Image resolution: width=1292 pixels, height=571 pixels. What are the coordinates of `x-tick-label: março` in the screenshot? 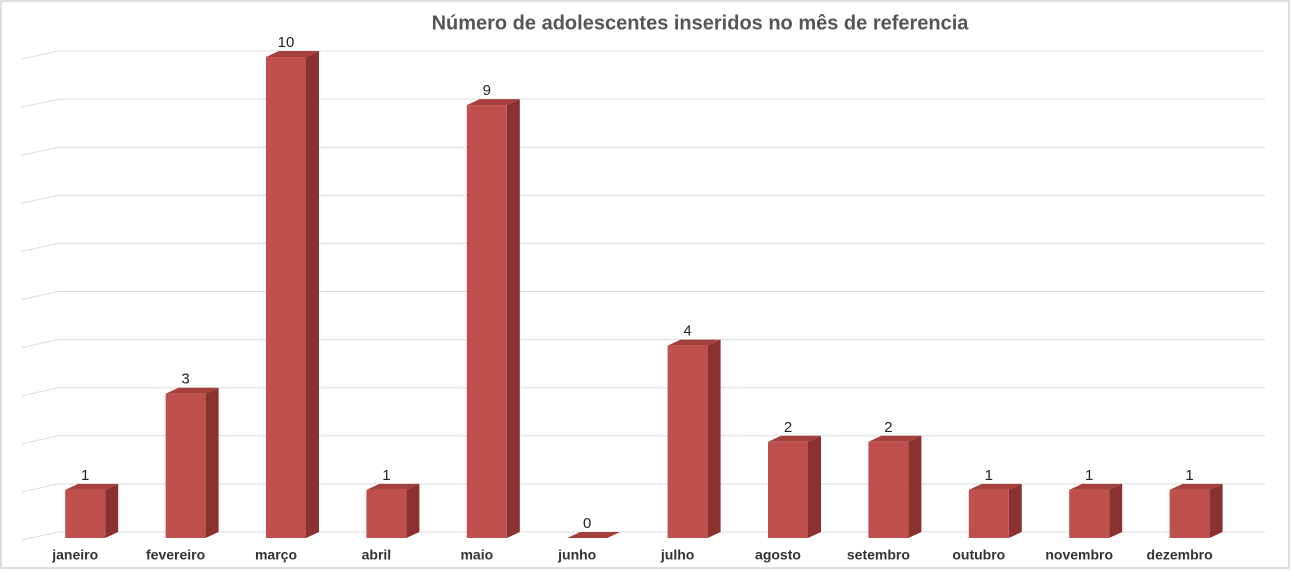 It's located at (276, 555).